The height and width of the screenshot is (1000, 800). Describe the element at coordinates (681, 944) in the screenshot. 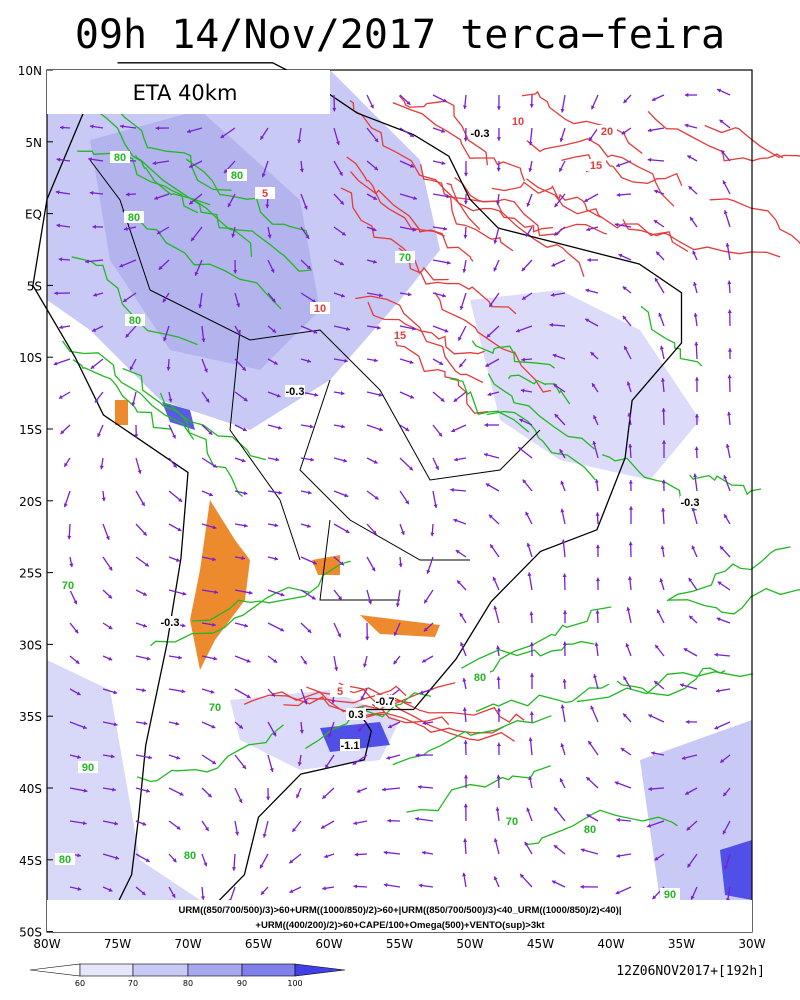

I see `lon-label: 35W` at that location.